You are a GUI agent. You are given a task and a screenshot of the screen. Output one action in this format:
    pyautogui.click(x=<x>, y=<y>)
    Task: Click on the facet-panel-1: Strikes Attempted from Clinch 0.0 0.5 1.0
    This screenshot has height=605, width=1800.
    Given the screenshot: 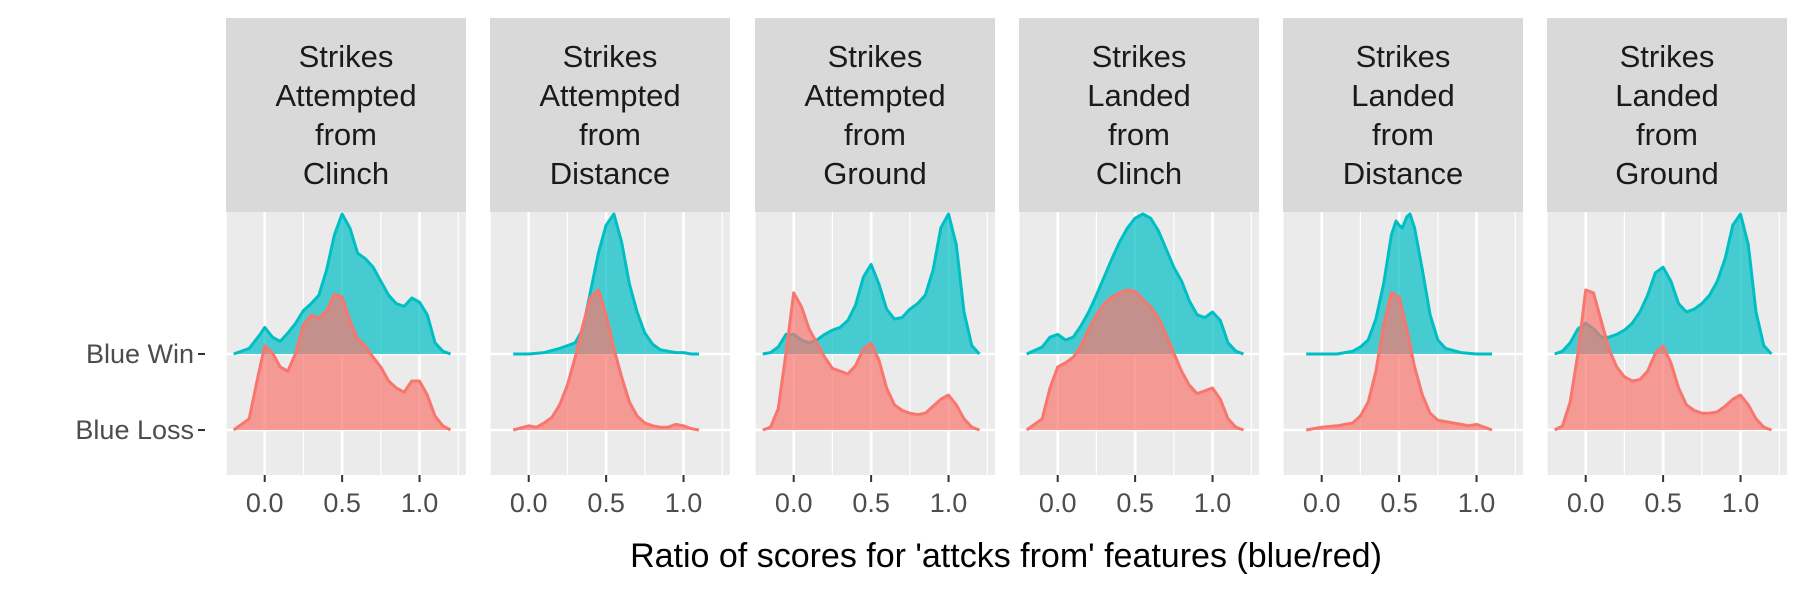 What is the action you would take?
    pyautogui.click(x=345, y=268)
    